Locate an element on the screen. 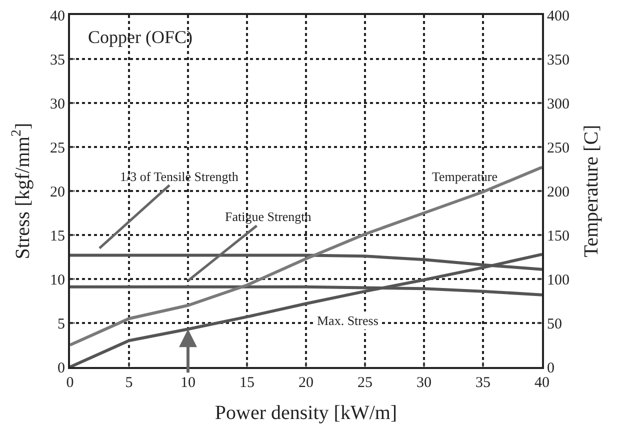 The image size is (617, 428). y-tick-label: 15 is located at coordinates (57, 236).